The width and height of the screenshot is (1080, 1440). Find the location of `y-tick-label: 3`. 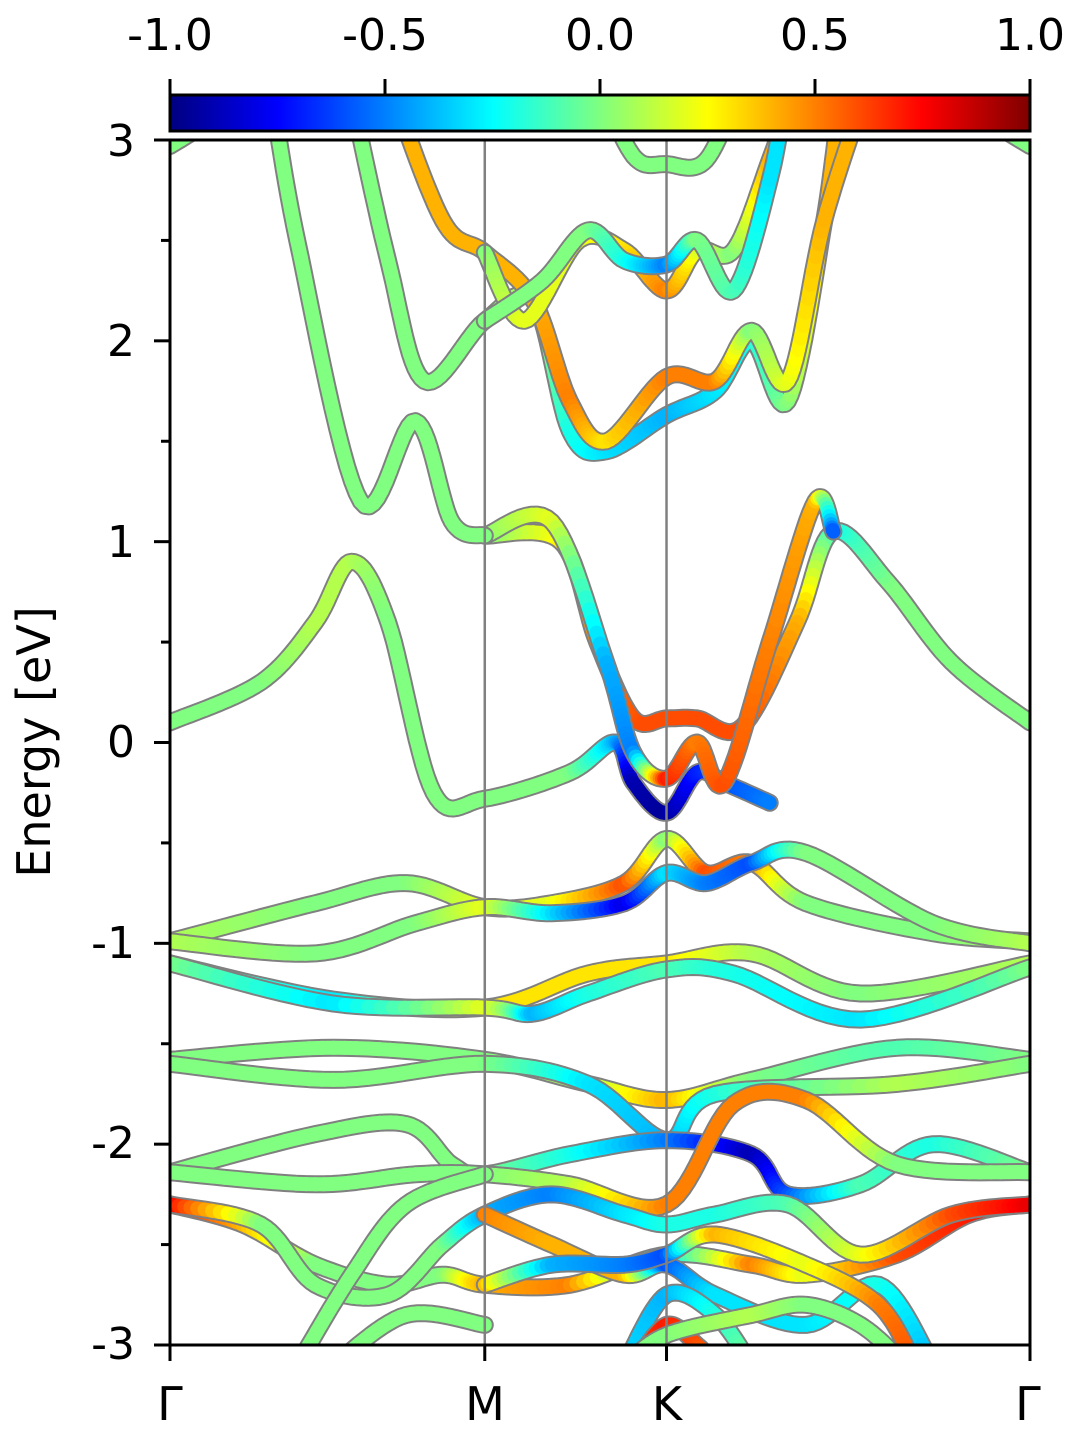

y-tick-label: 3 is located at coordinates (121, 141).